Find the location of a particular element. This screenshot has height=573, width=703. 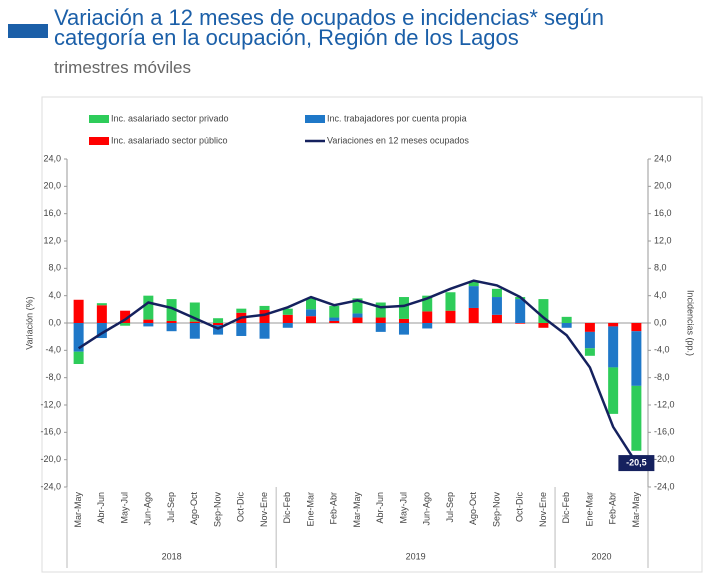

y2-tick-label: -12,0 is located at coordinates (664, 404).